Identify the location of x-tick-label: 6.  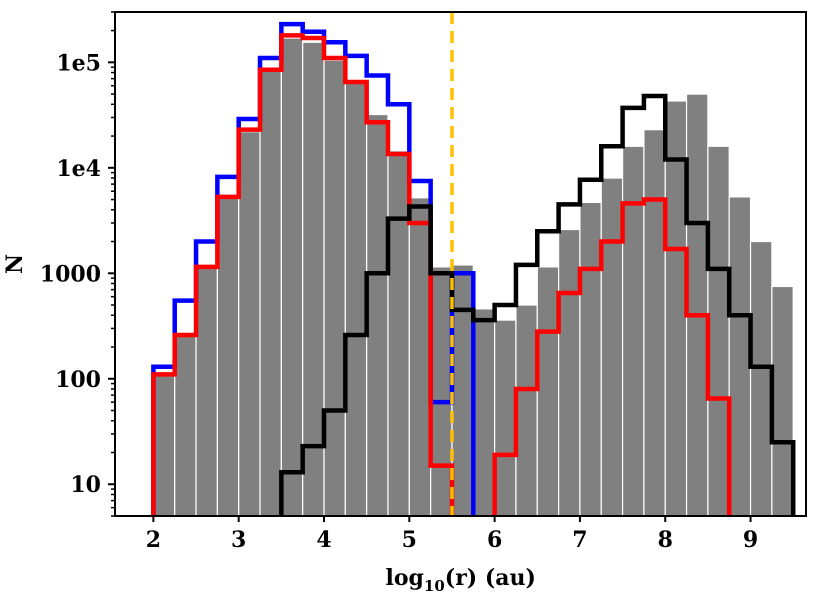
(494, 540).